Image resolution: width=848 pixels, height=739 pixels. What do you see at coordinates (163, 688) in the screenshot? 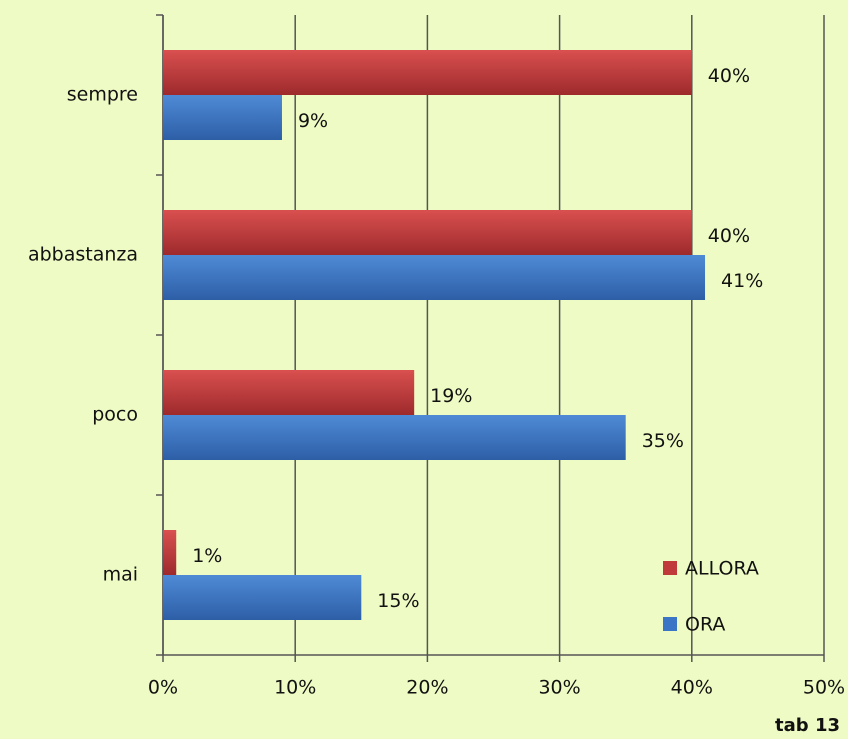
I see `x-tick-label: 0%` at bounding box center [163, 688].